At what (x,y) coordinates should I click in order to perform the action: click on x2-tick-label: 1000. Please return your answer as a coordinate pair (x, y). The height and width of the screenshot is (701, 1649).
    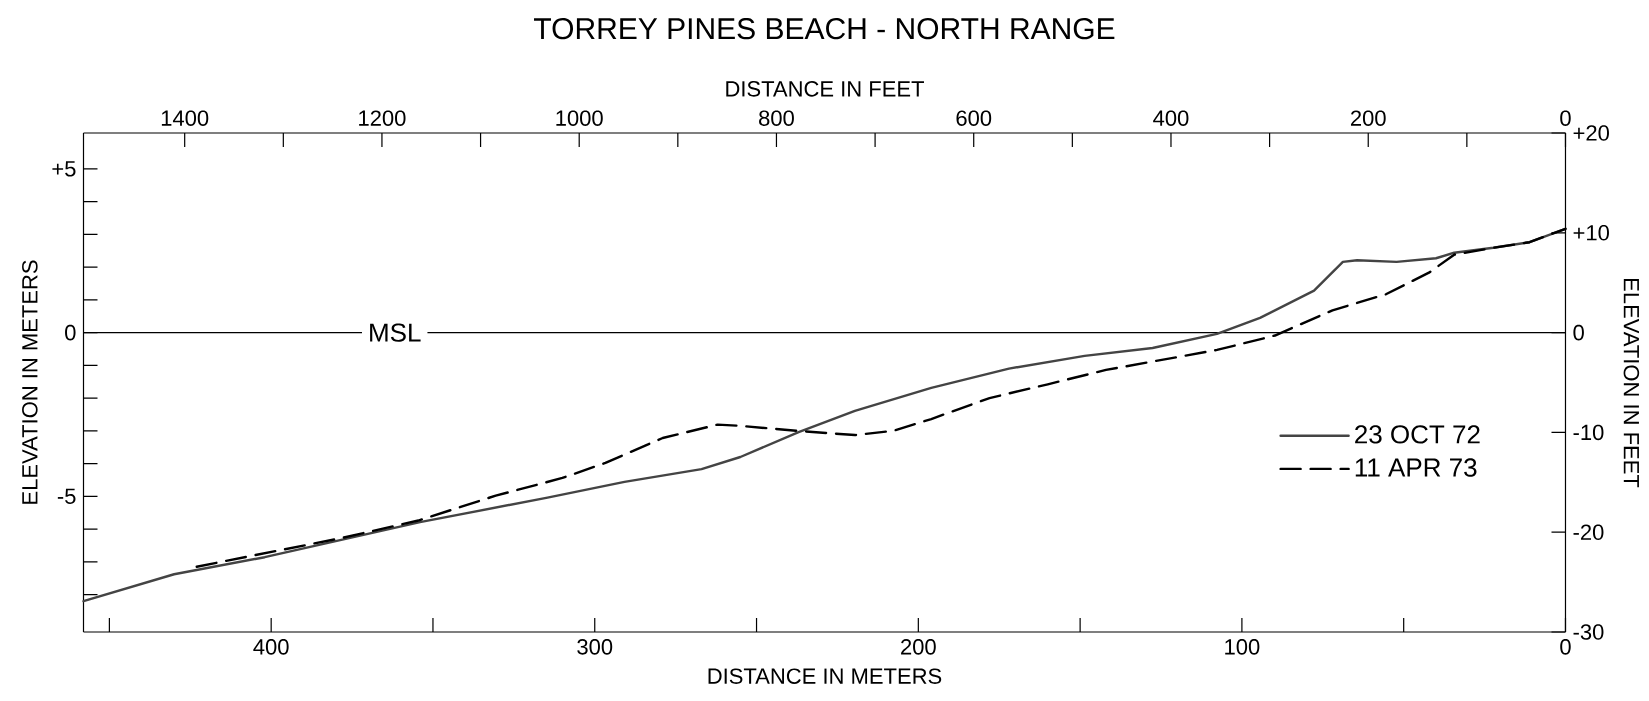
    Looking at the image, I should click on (579, 118).